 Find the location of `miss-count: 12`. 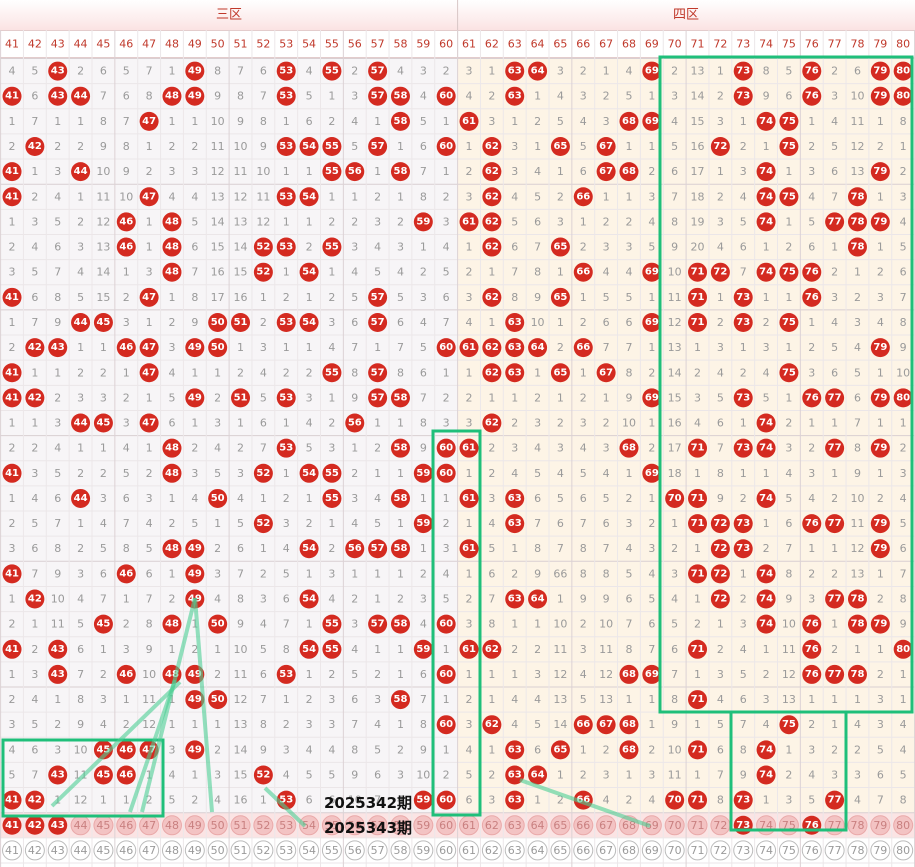

miss-count: 12 is located at coordinates (241, 196).